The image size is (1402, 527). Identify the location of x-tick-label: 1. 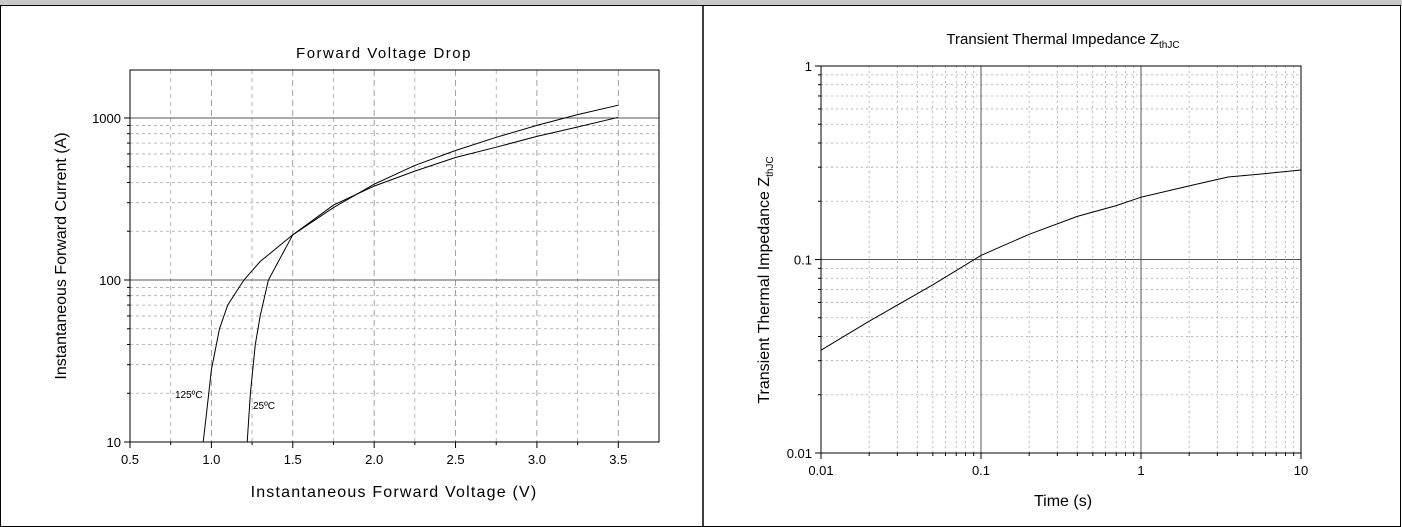
(1140, 470).